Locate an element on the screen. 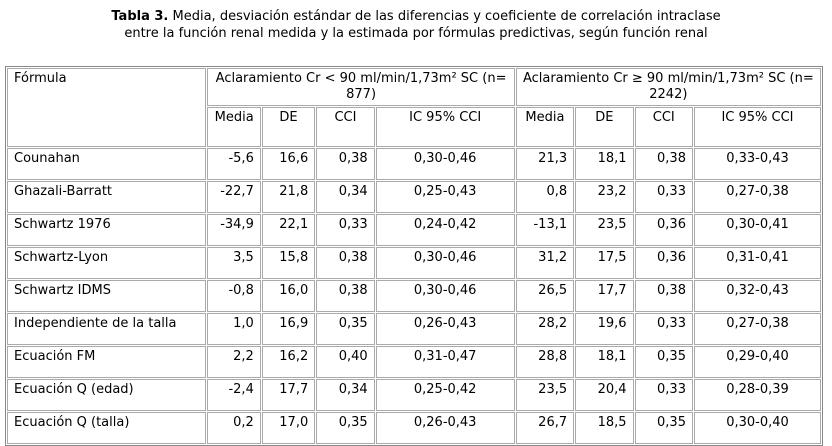 The height and width of the screenshot is (446, 832). table-cell: 18,5 is located at coordinates (604, 428).